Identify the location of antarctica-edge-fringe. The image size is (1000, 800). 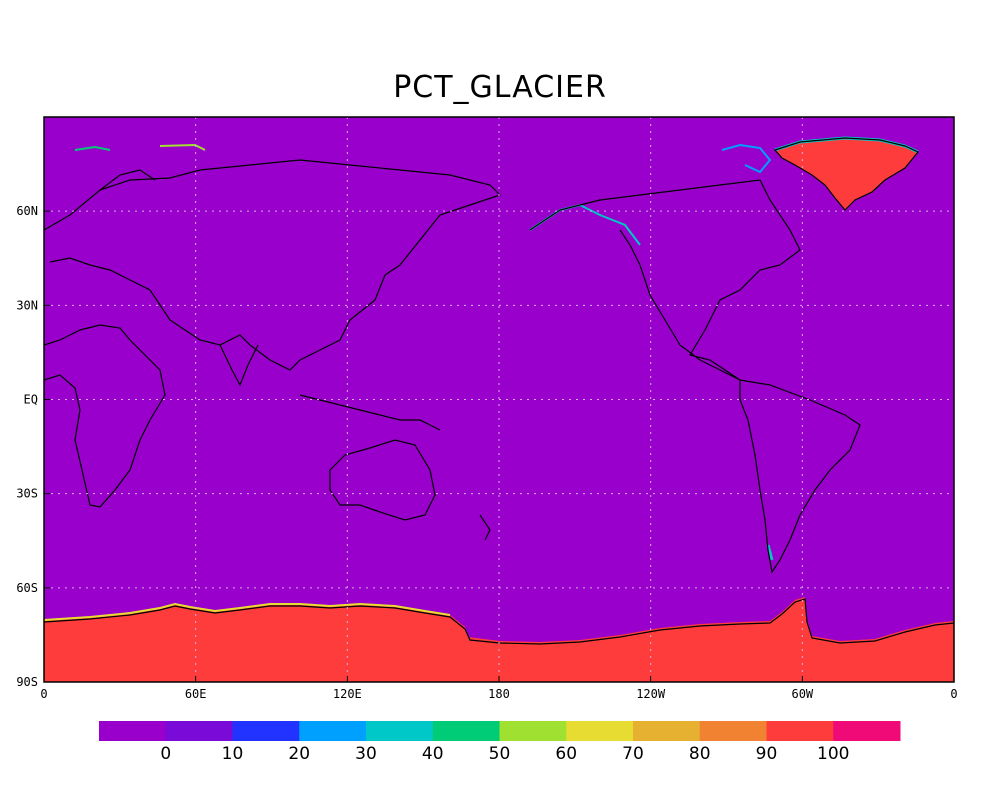
(247, 611).